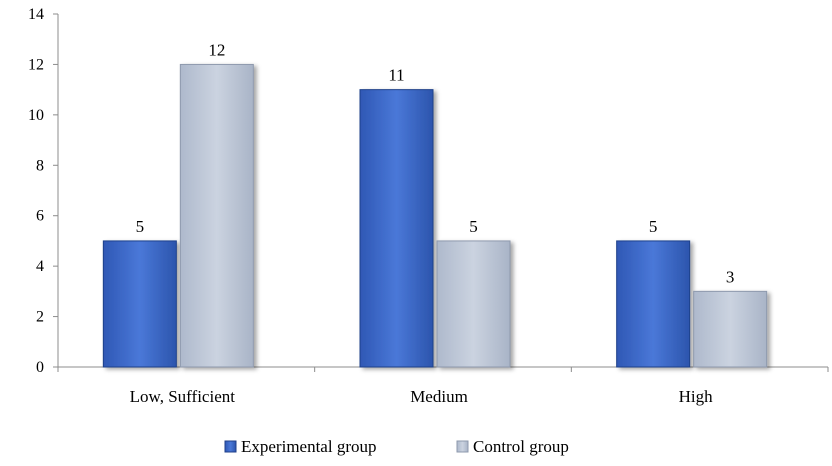  Describe the element at coordinates (40, 367) in the screenshot. I see `y-tick-label: 0` at that location.